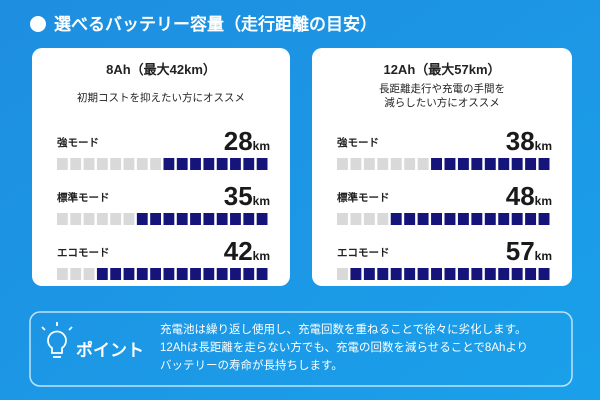 This screenshot has height=405, width=600. I want to click on distance-value: 35, so click(238, 196).